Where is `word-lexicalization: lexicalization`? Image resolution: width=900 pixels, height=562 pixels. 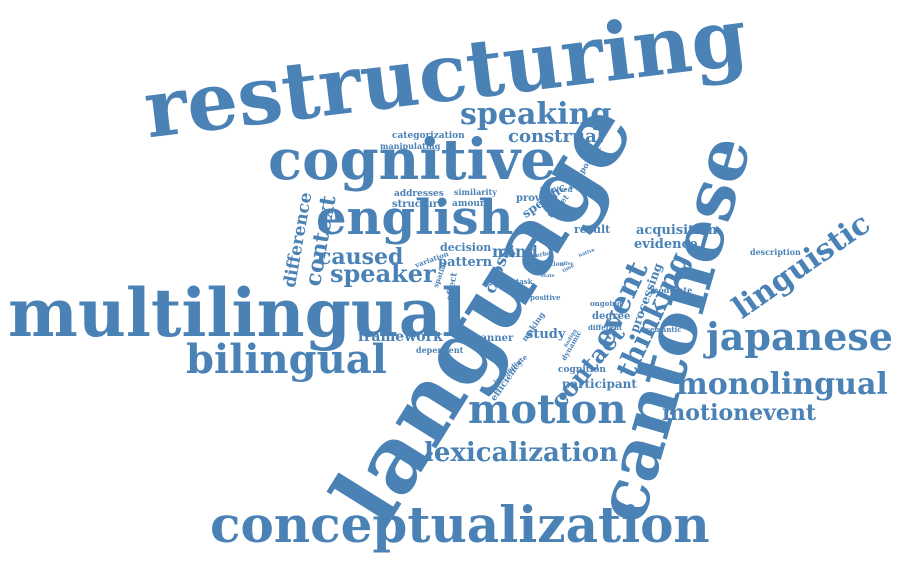
word-lexicalization: lexicalization is located at coordinates (521, 453).